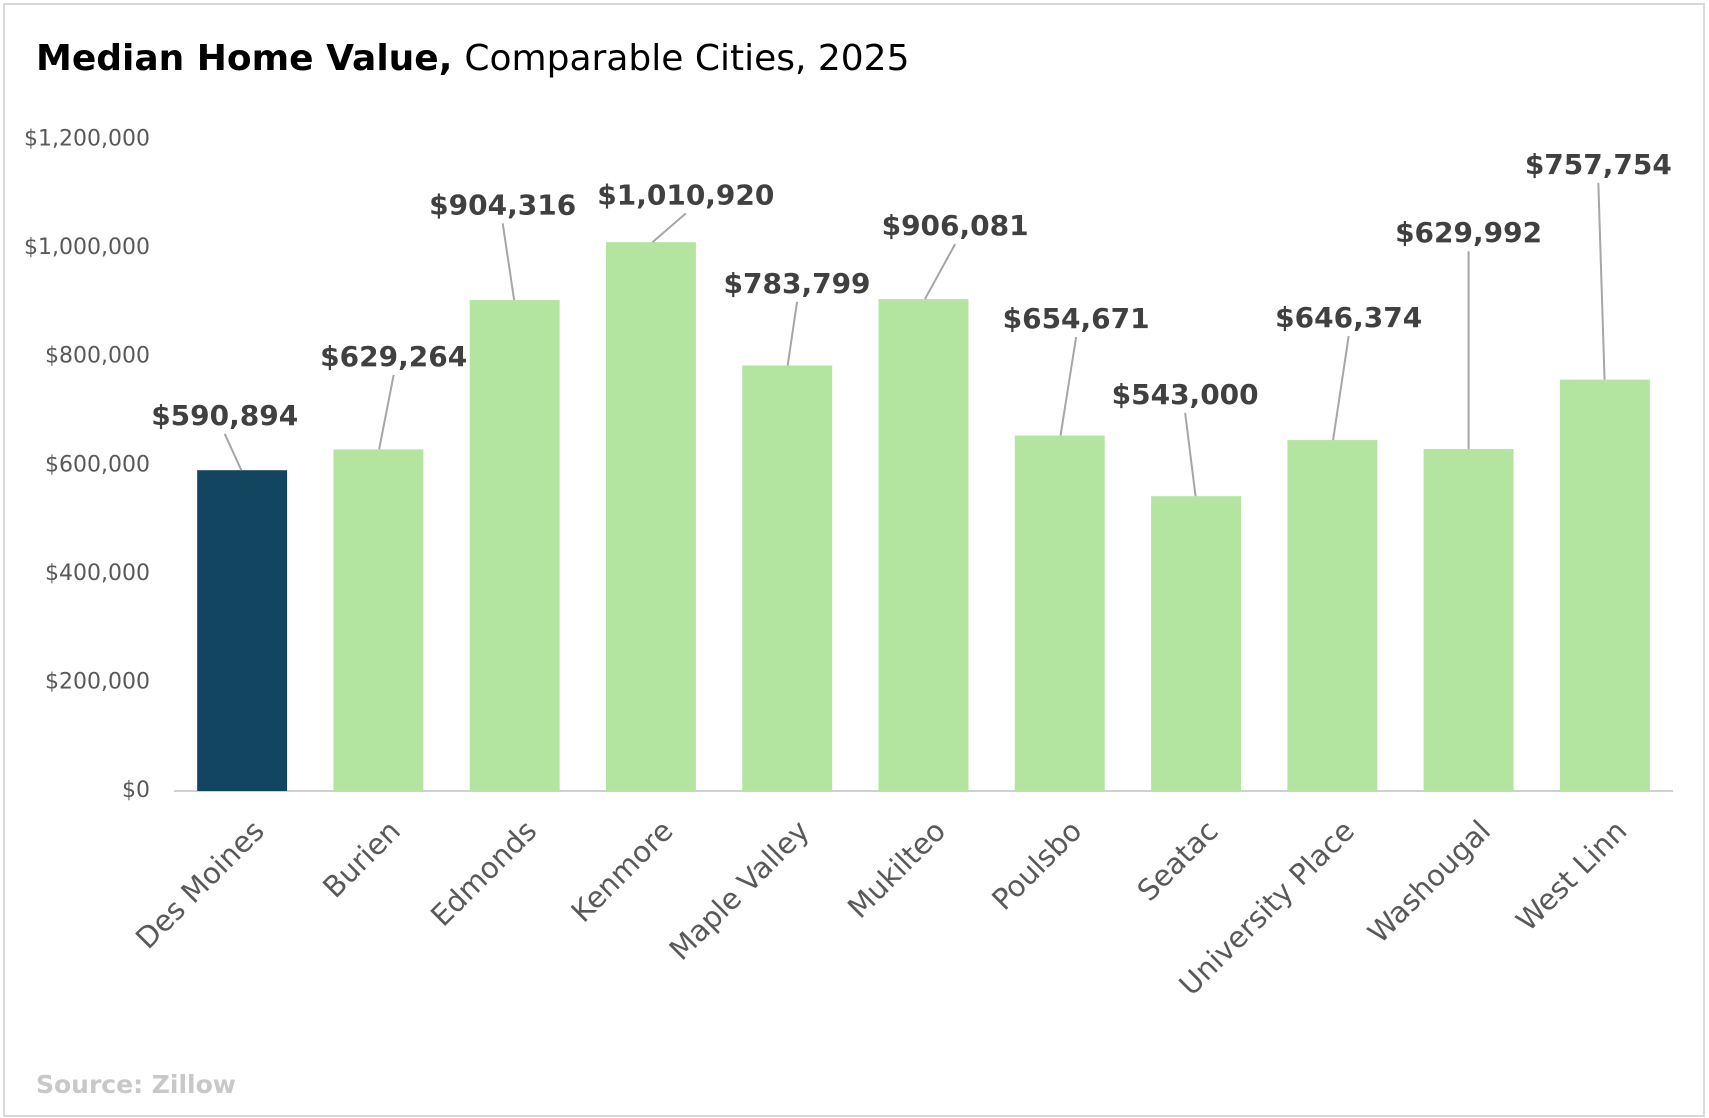 Image resolution: width=1709 pixels, height=1118 pixels. What do you see at coordinates (1468, 232) in the screenshot?
I see `data-label: $629,992` at bounding box center [1468, 232].